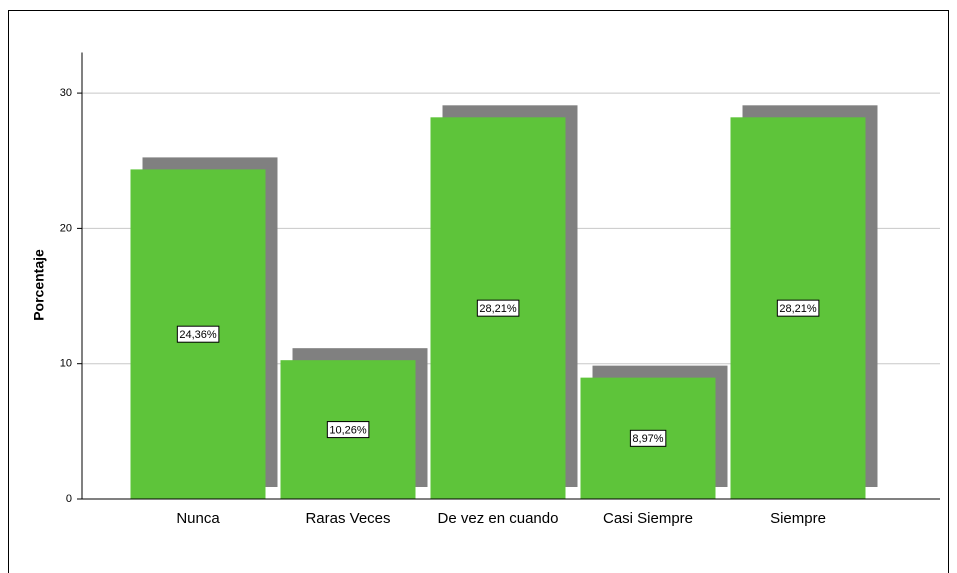 The image size is (957, 573). I want to click on value-label: 8,97%, so click(647, 439).